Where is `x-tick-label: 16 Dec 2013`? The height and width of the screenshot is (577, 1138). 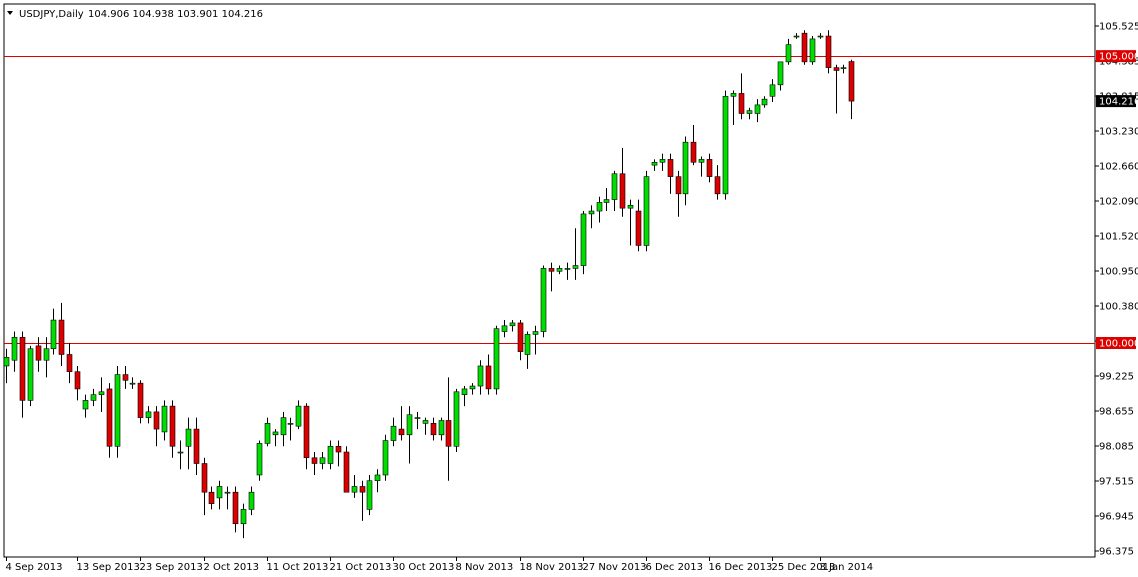
x-tick-label: 16 Dec 2013 is located at coordinates (741, 567).